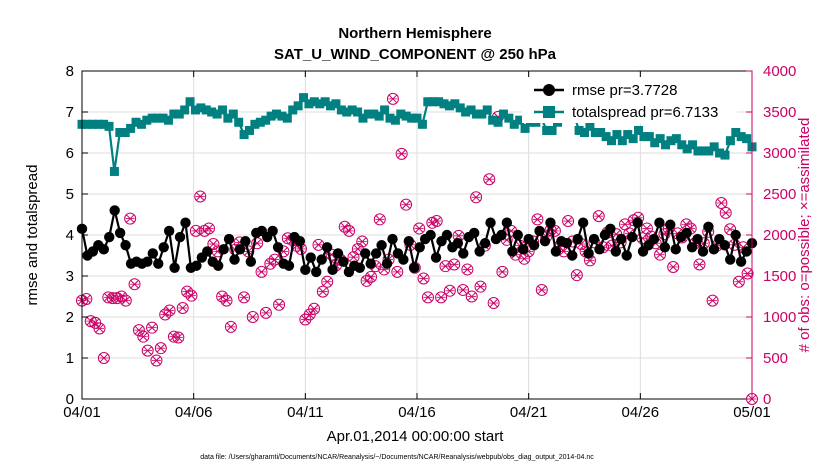  I want to click on legend-spread-label: totalspread pr=6.7133, so click(645, 112).